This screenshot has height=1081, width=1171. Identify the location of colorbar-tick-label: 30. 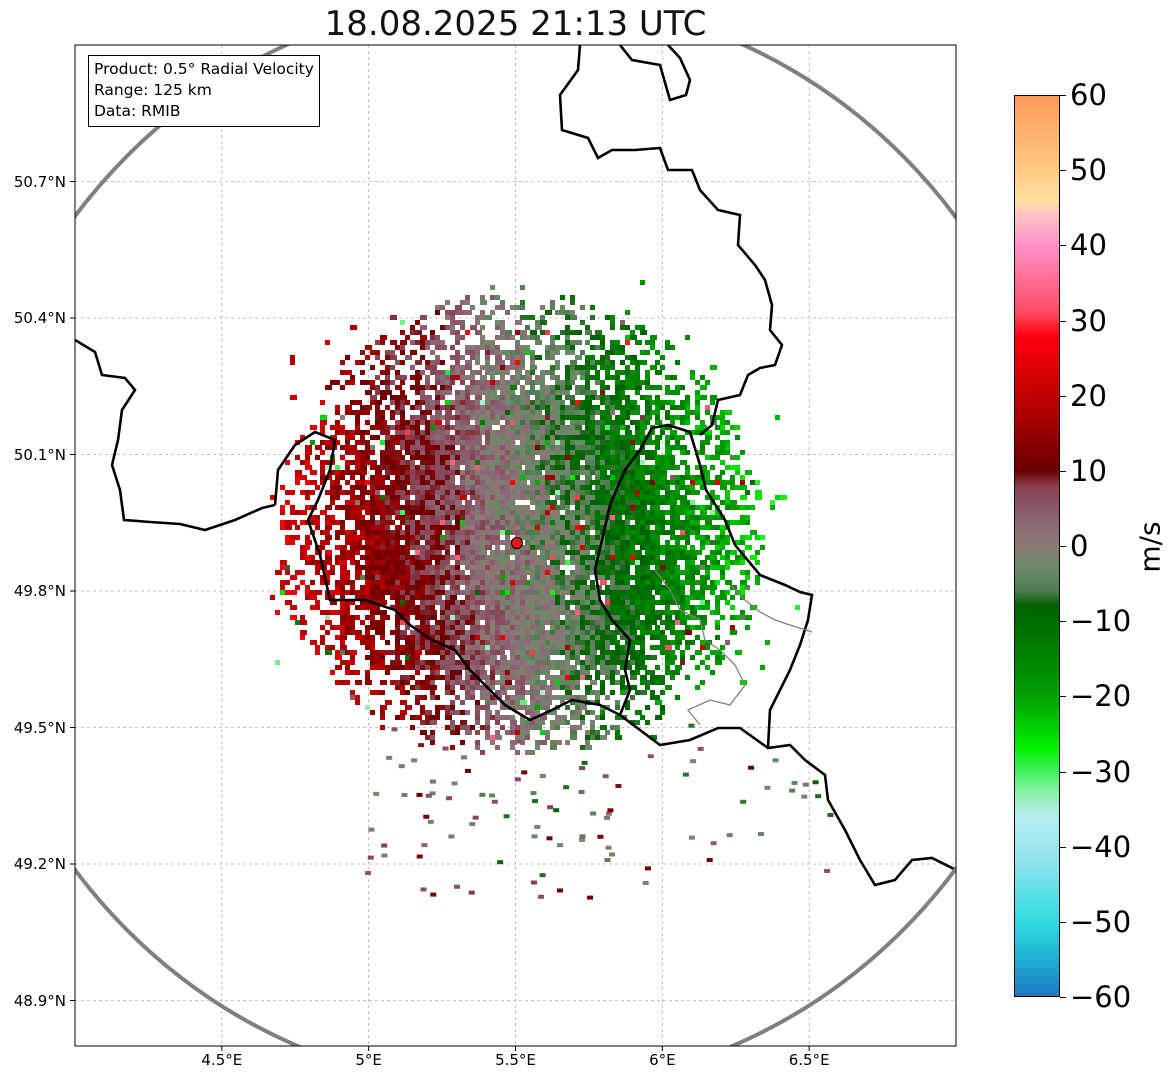
(1088, 320).